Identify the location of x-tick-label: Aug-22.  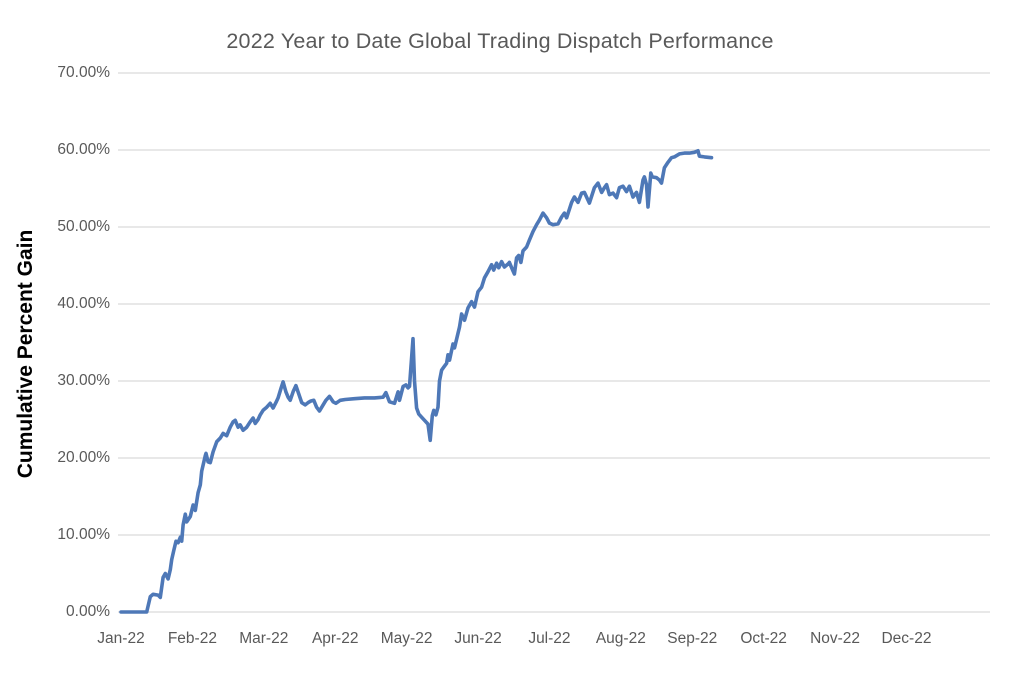
(620, 638).